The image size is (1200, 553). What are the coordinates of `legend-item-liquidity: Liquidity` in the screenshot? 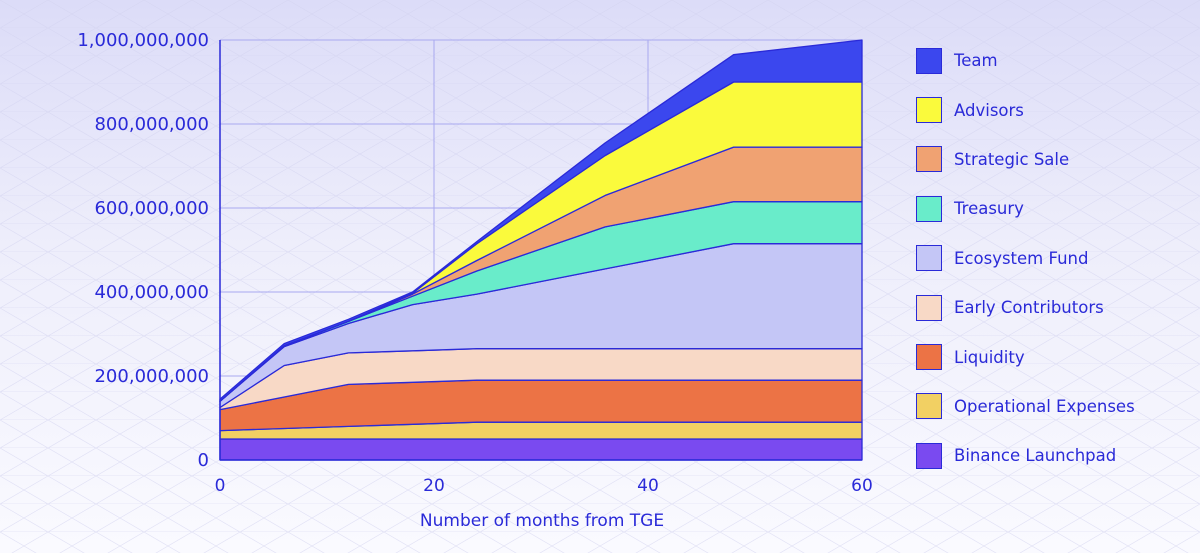 It's located at (1046, 356).